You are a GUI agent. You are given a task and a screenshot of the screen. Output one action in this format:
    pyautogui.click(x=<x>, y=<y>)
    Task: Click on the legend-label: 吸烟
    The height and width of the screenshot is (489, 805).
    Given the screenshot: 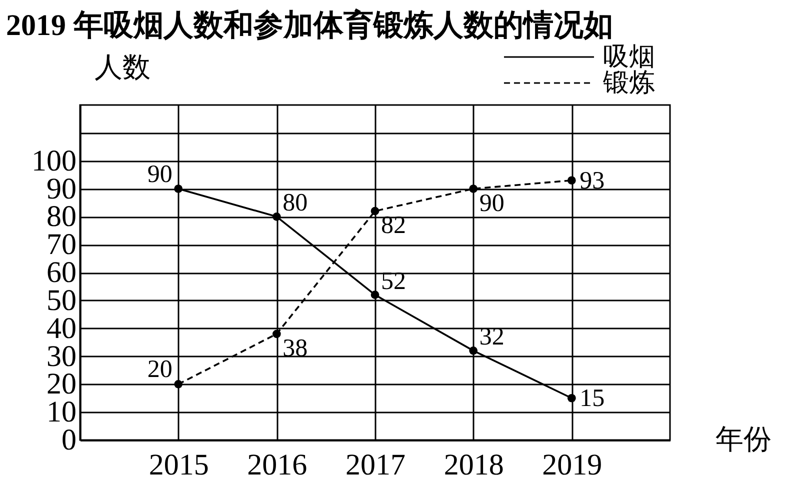 What is the action you would take?
    pyautogui.click(x=629, y=56)
    